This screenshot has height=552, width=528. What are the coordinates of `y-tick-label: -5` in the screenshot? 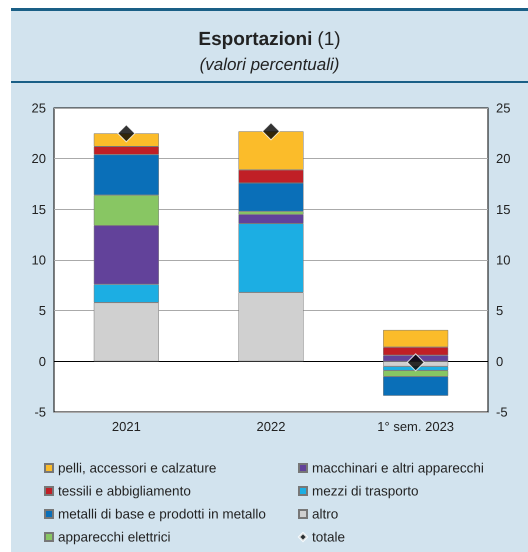 It's located at (40, 412).